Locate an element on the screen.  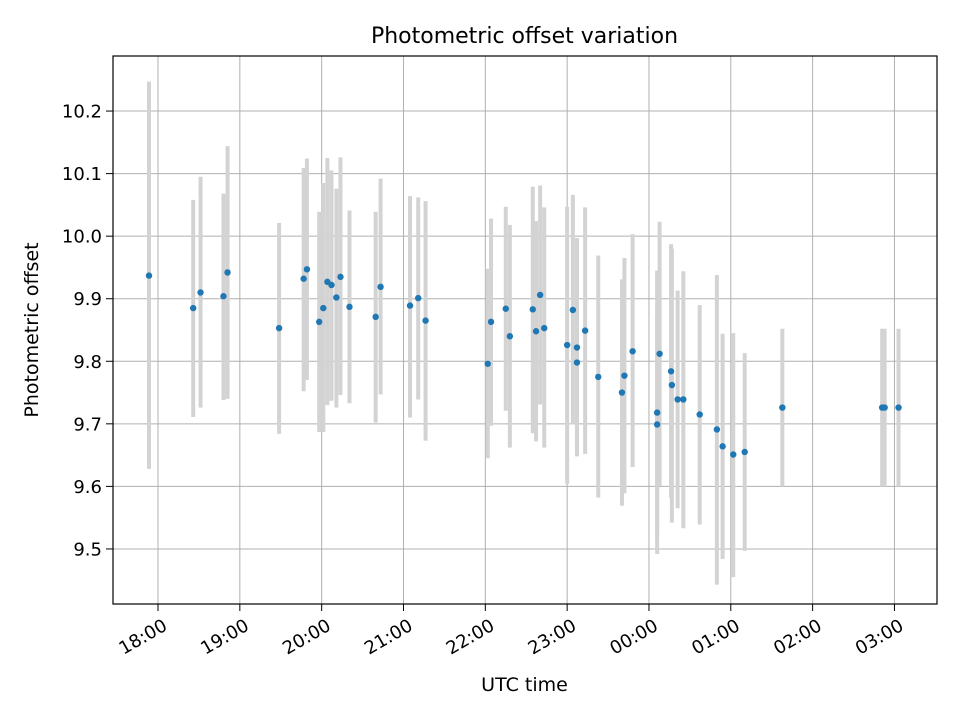
chart-title: Photometric offset variation is located at coordinates (524, 36).